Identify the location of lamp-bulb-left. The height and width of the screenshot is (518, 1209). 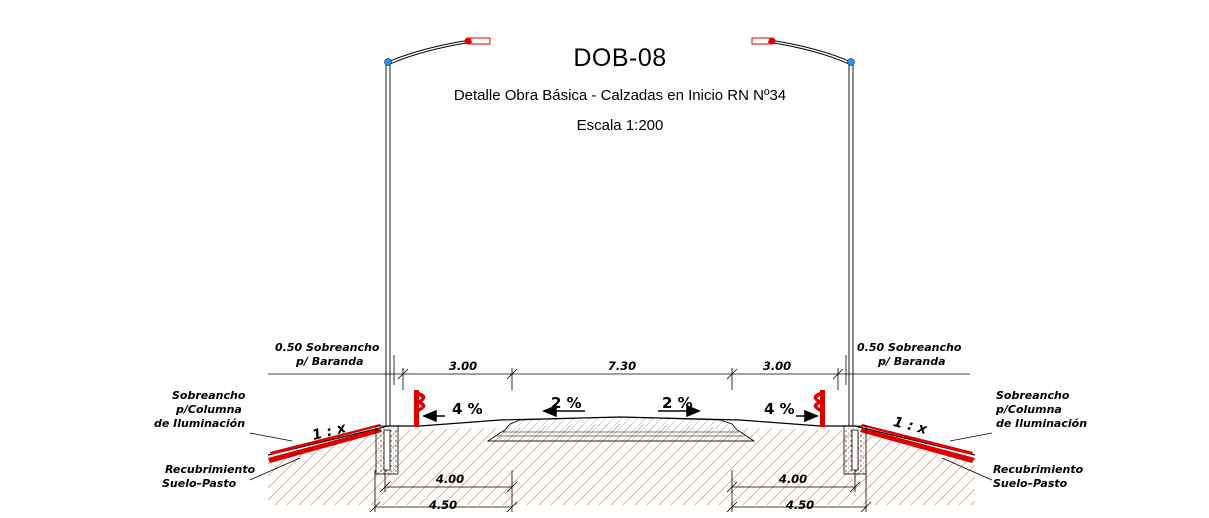
(388, 62).